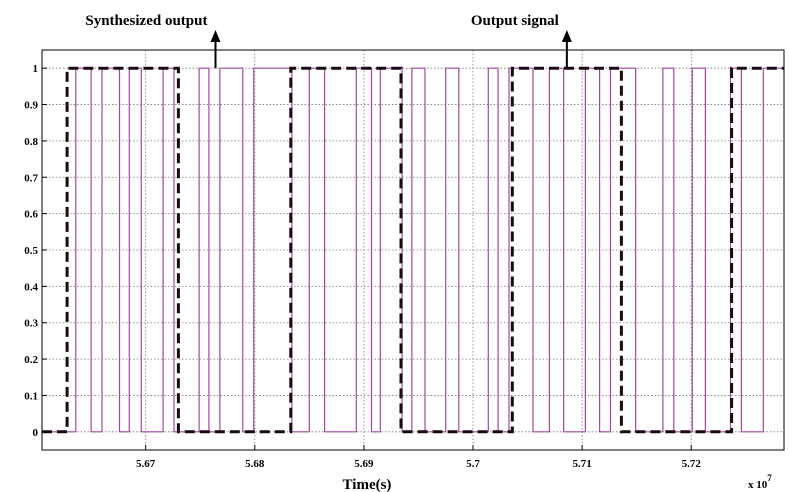 The height and width of the screenshot is (492, 789). I want to click on y-tick-label: 0.7, so click(31, 178).